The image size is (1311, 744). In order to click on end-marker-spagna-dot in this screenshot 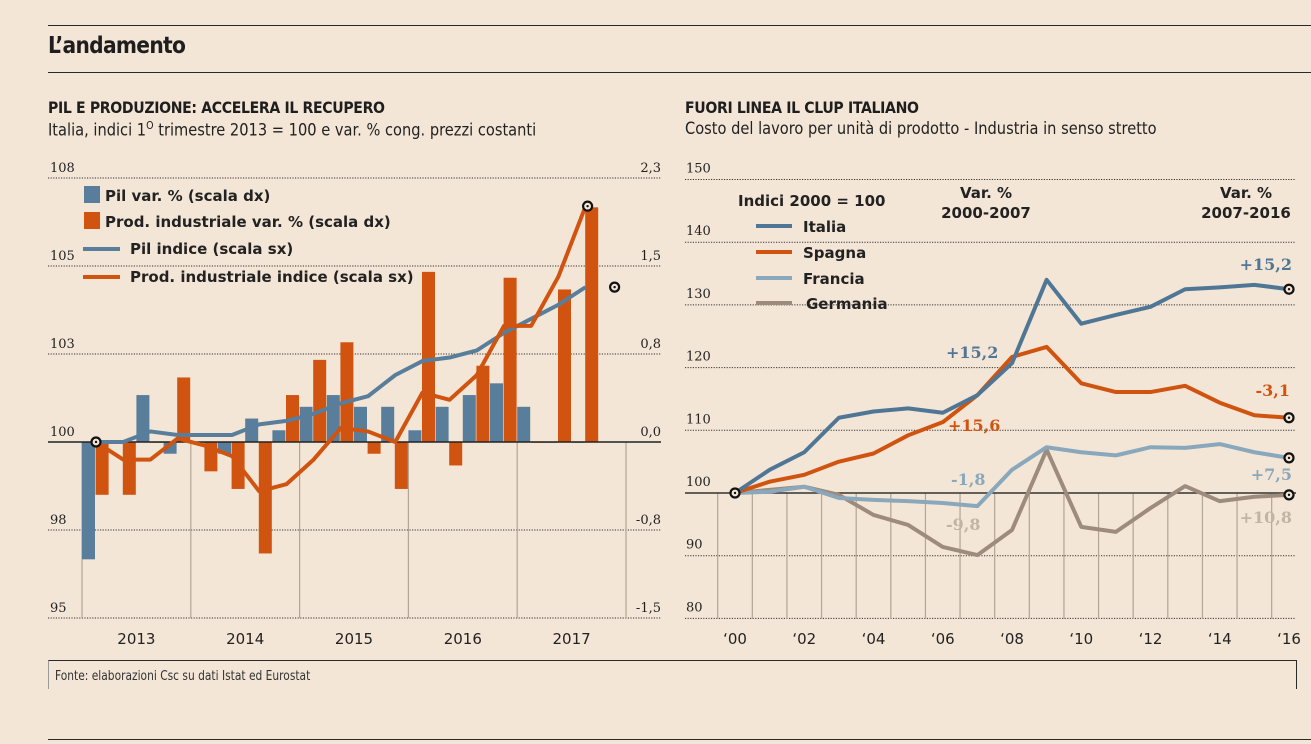, I will do `click(1289, 417)`.